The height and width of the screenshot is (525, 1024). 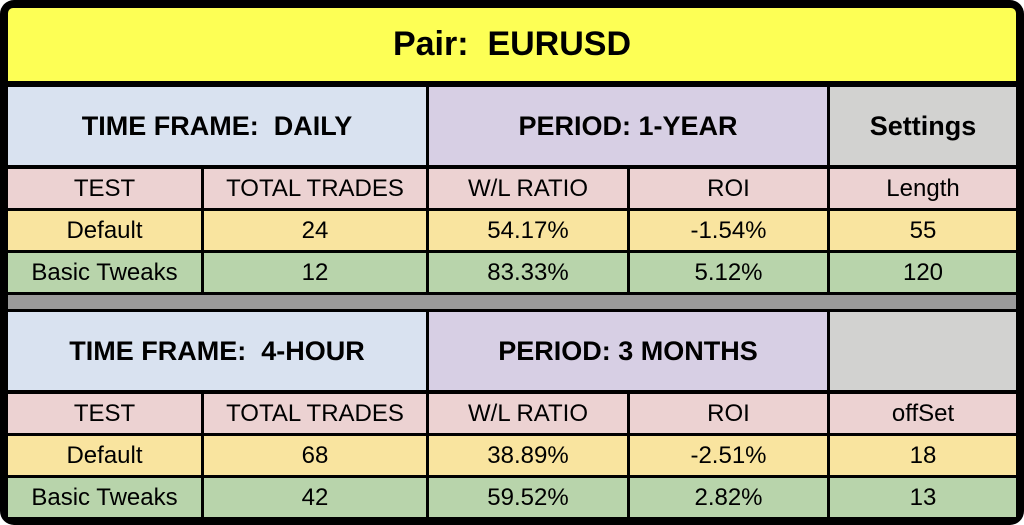 I want to click on cell-roi: -2.51%, so click(x=728, y=455).